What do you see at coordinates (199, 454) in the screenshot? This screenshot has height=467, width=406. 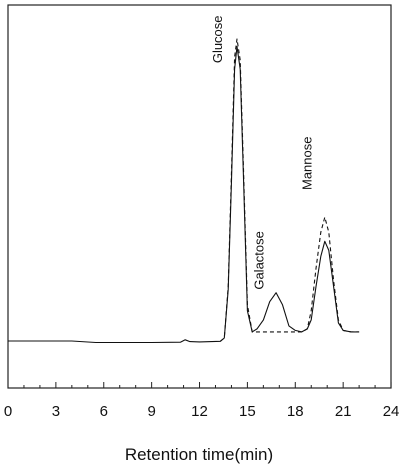 I see `x-axis-title: Retention time(min)` at bounding box center [199, 454].